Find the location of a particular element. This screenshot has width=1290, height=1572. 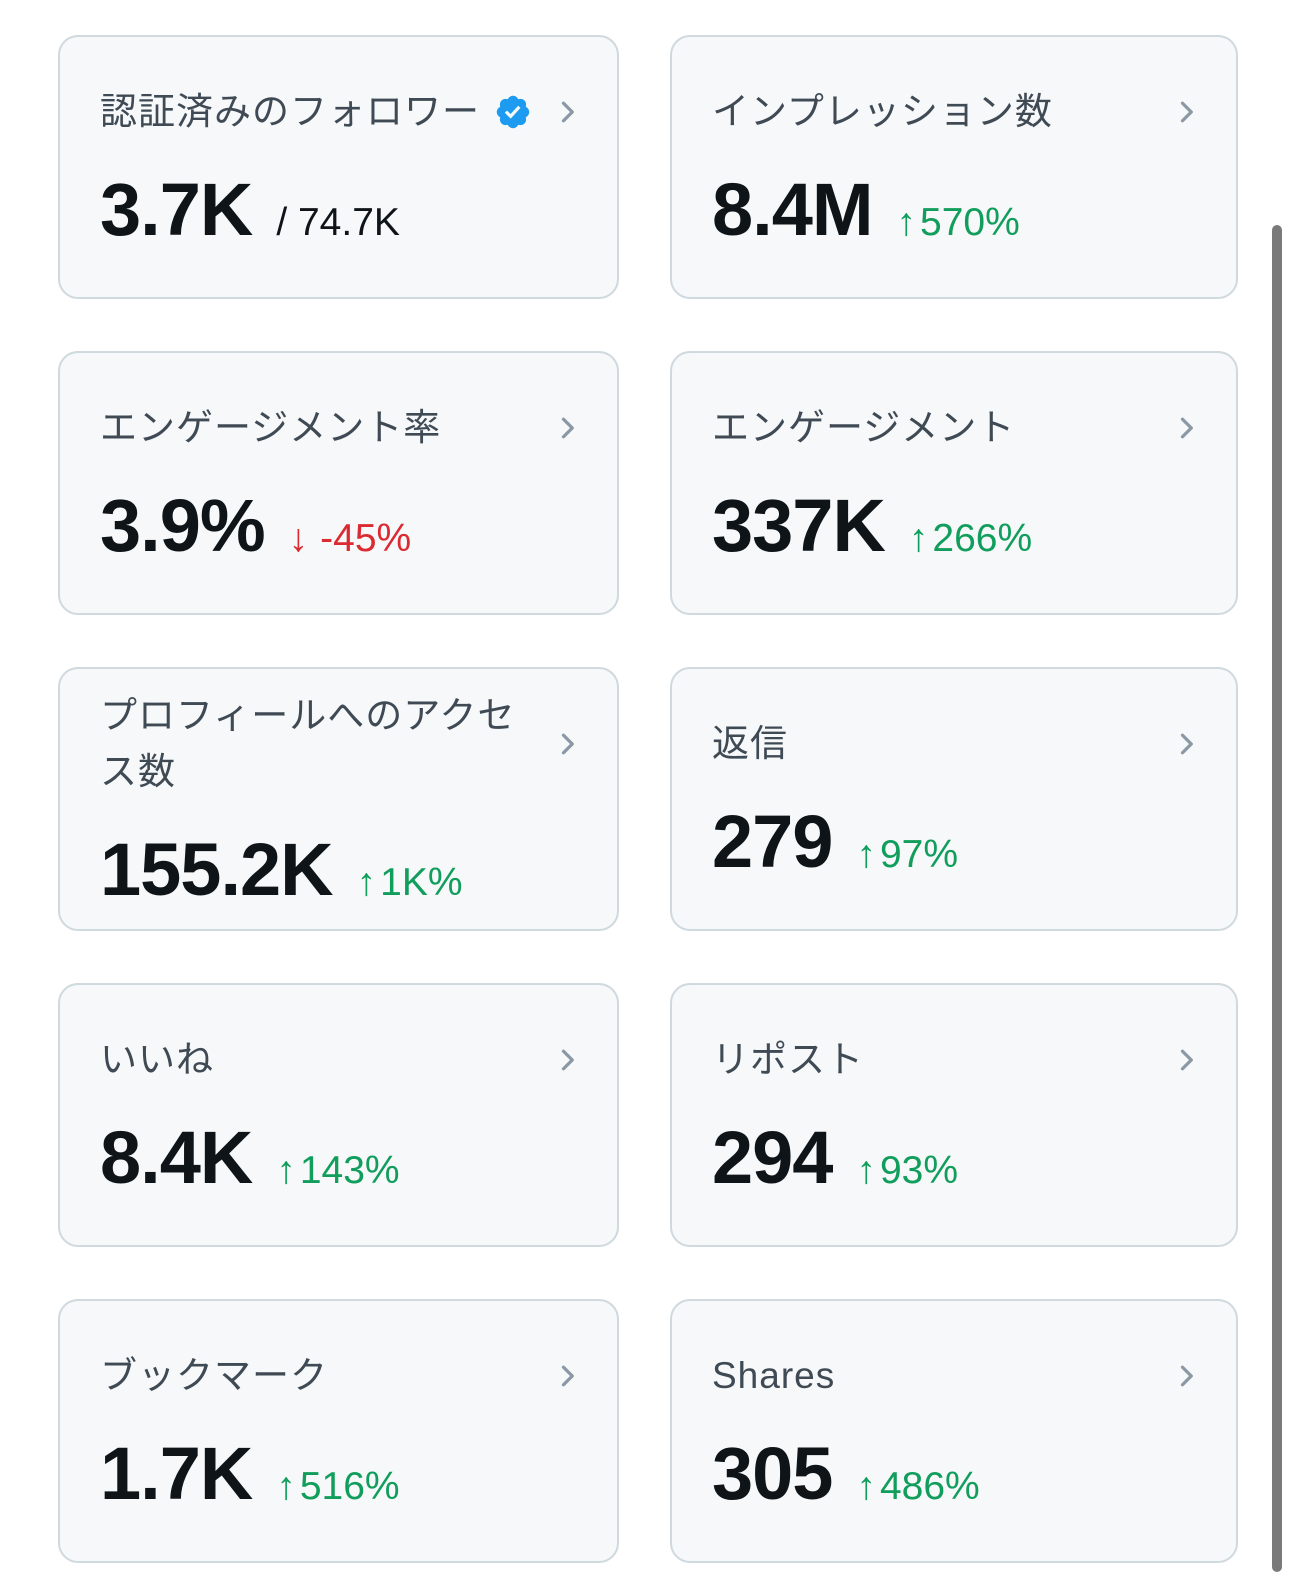

metric-delta: ↑ 516% is located at coordinates (337, 1487).